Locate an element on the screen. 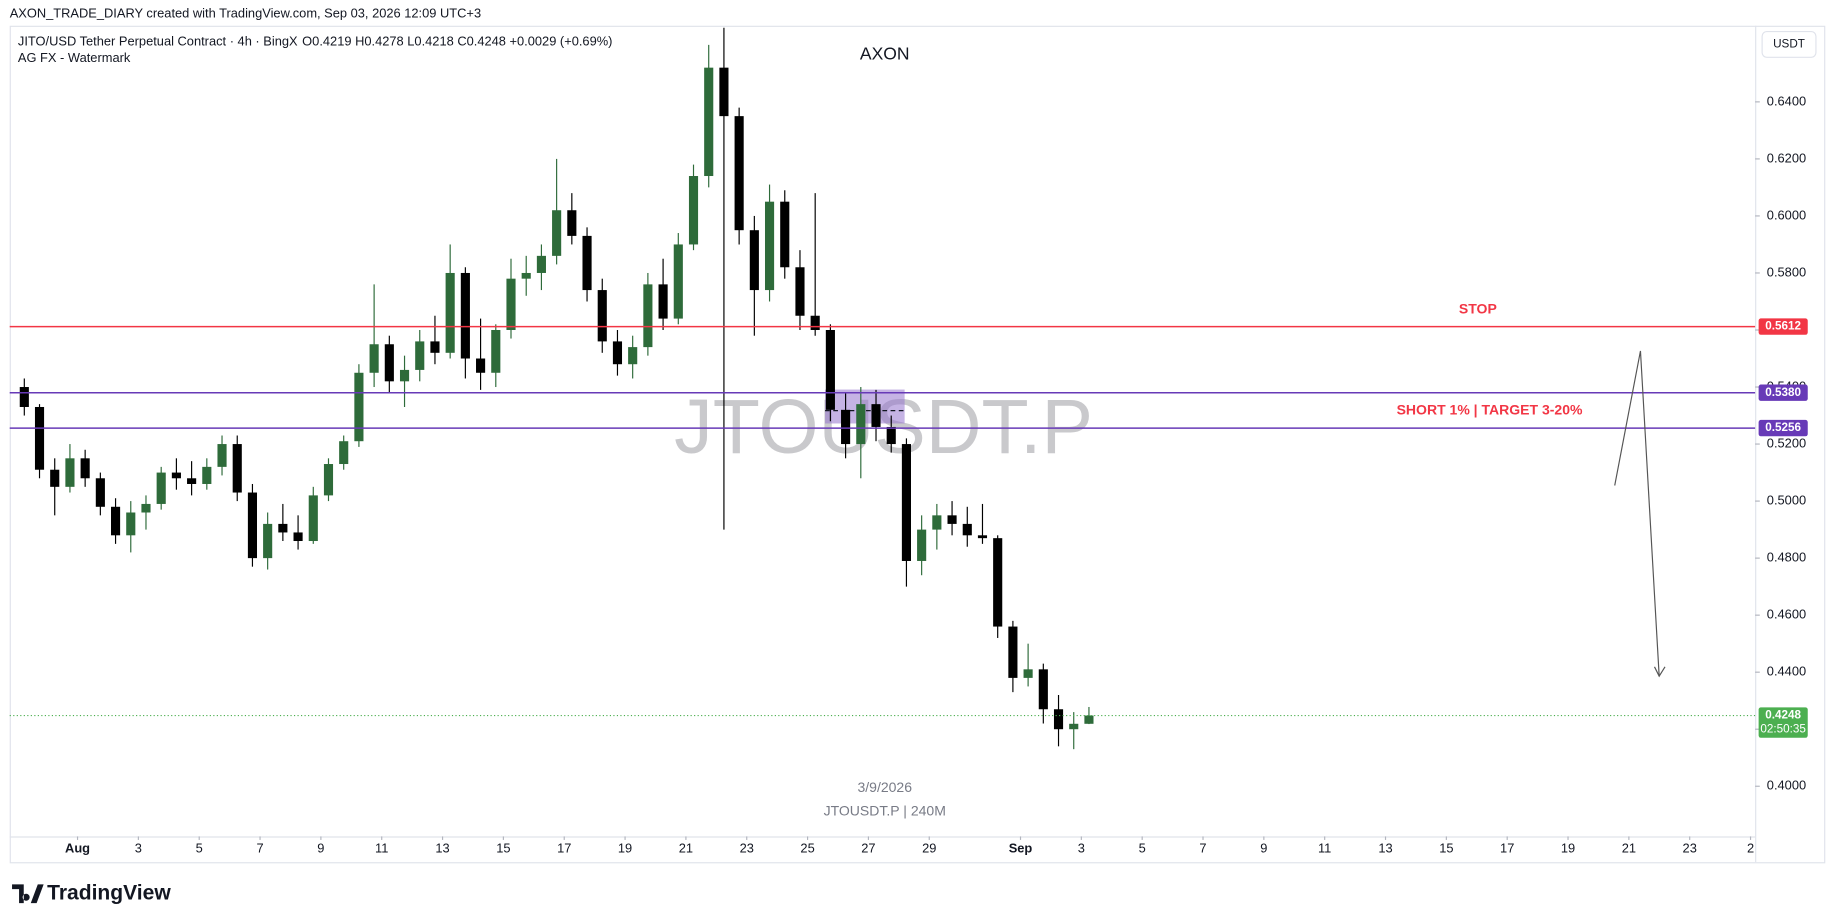  currency-button is located at coordinates (1789, 44).